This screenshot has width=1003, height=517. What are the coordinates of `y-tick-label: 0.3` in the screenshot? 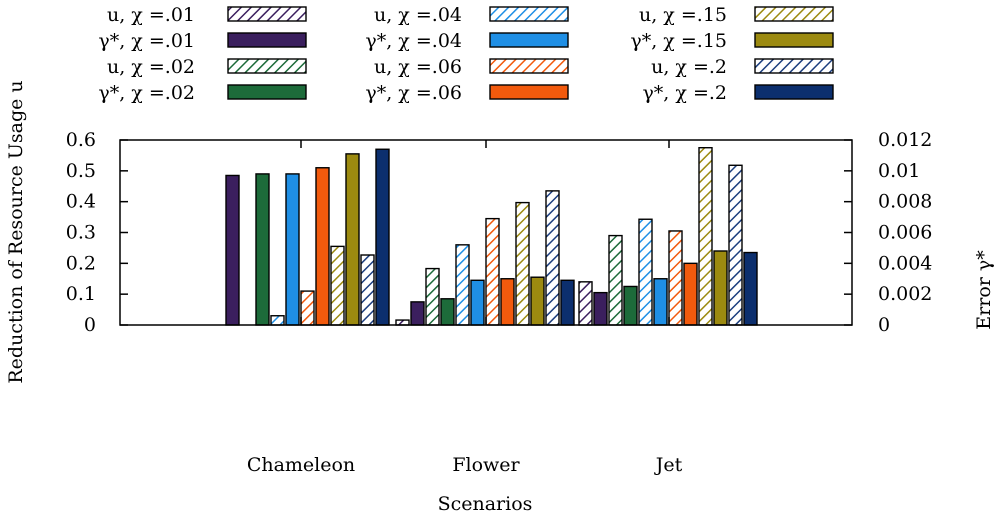 It's located at (81, 233).